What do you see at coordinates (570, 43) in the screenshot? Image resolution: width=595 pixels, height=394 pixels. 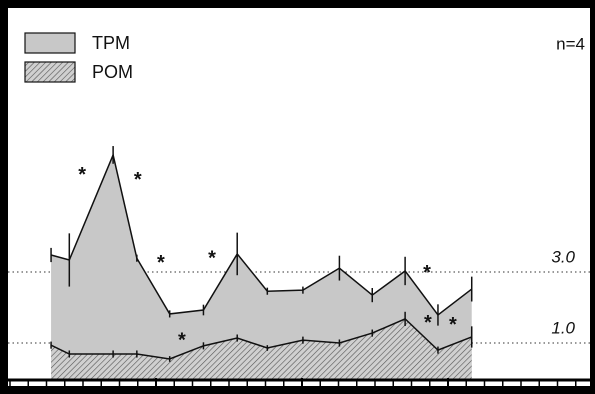 I see `annotation: n=4` at bounding box center [570, 43].